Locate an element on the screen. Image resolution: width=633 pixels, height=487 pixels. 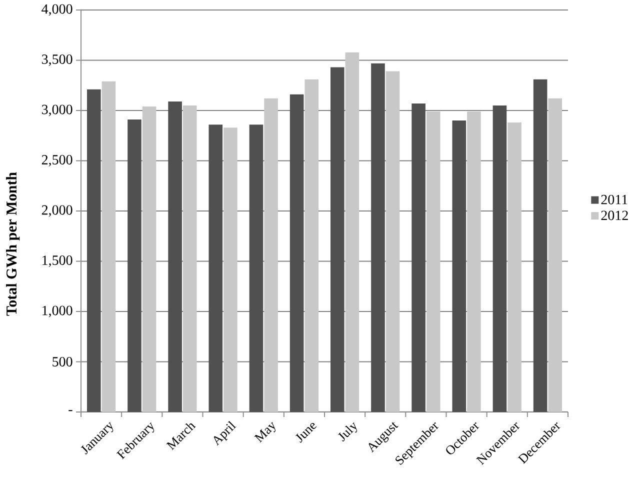
x-tick-label: June is located at coordinates (306, 432).